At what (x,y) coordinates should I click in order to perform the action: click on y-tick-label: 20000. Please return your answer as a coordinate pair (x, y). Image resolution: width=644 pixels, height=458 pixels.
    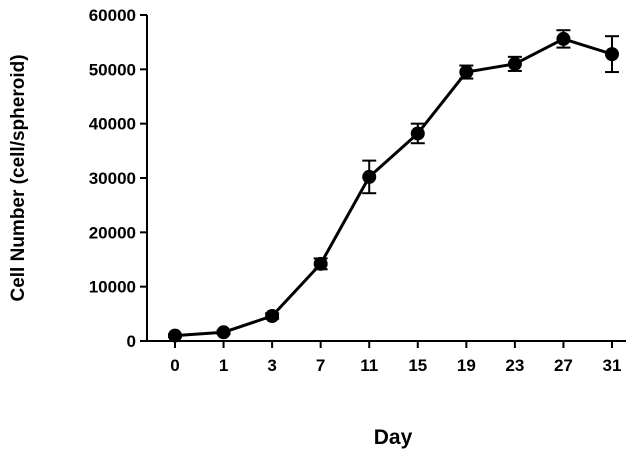
    Looking at the image, I should click on (112, 232).